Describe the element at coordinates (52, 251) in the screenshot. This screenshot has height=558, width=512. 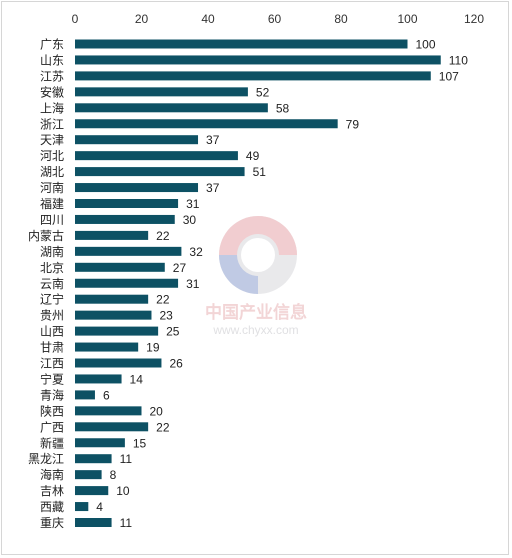
I see `category-label: 湖南` at that location.